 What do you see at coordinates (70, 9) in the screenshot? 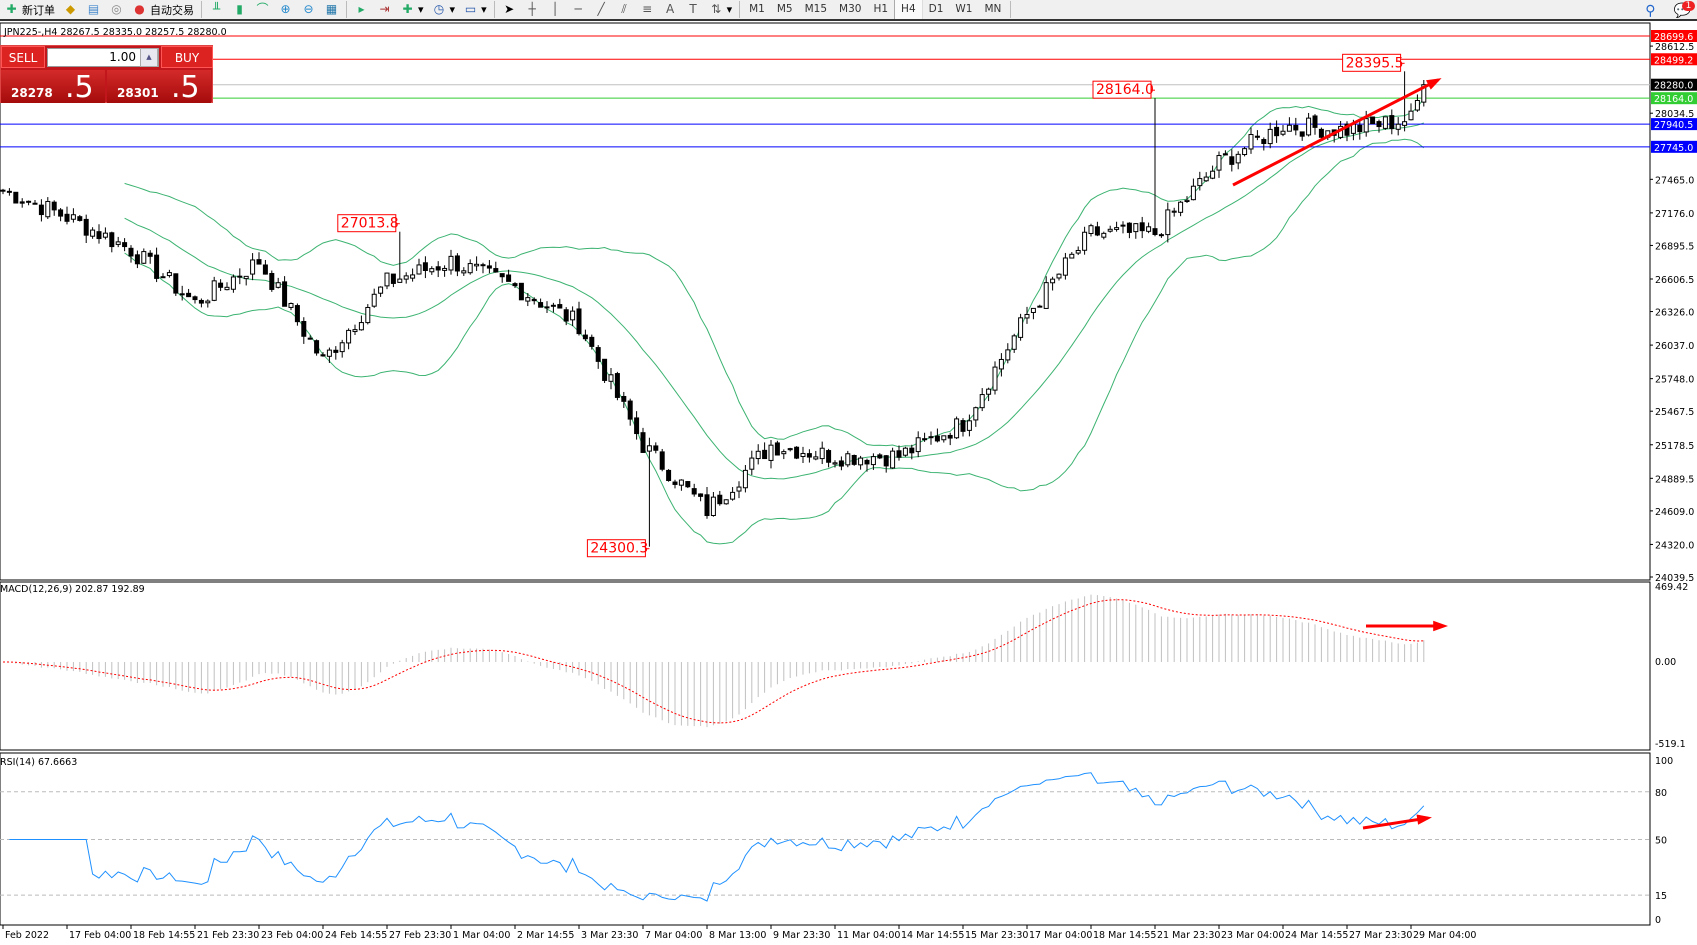
I see `navigator-button: ◆` at bounding box center [70, 9].